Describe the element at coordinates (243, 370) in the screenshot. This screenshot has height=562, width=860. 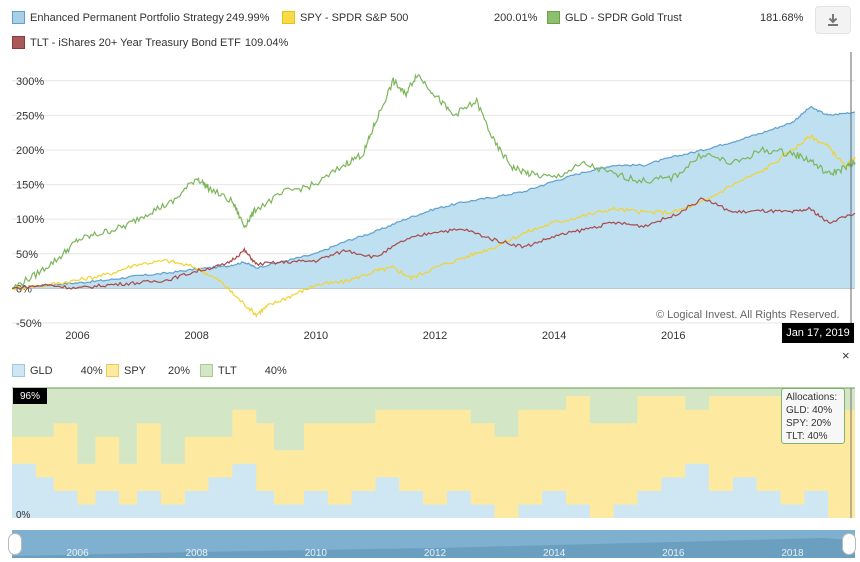
I see `alloc-legend-tlt: TLT 40%` at that location.